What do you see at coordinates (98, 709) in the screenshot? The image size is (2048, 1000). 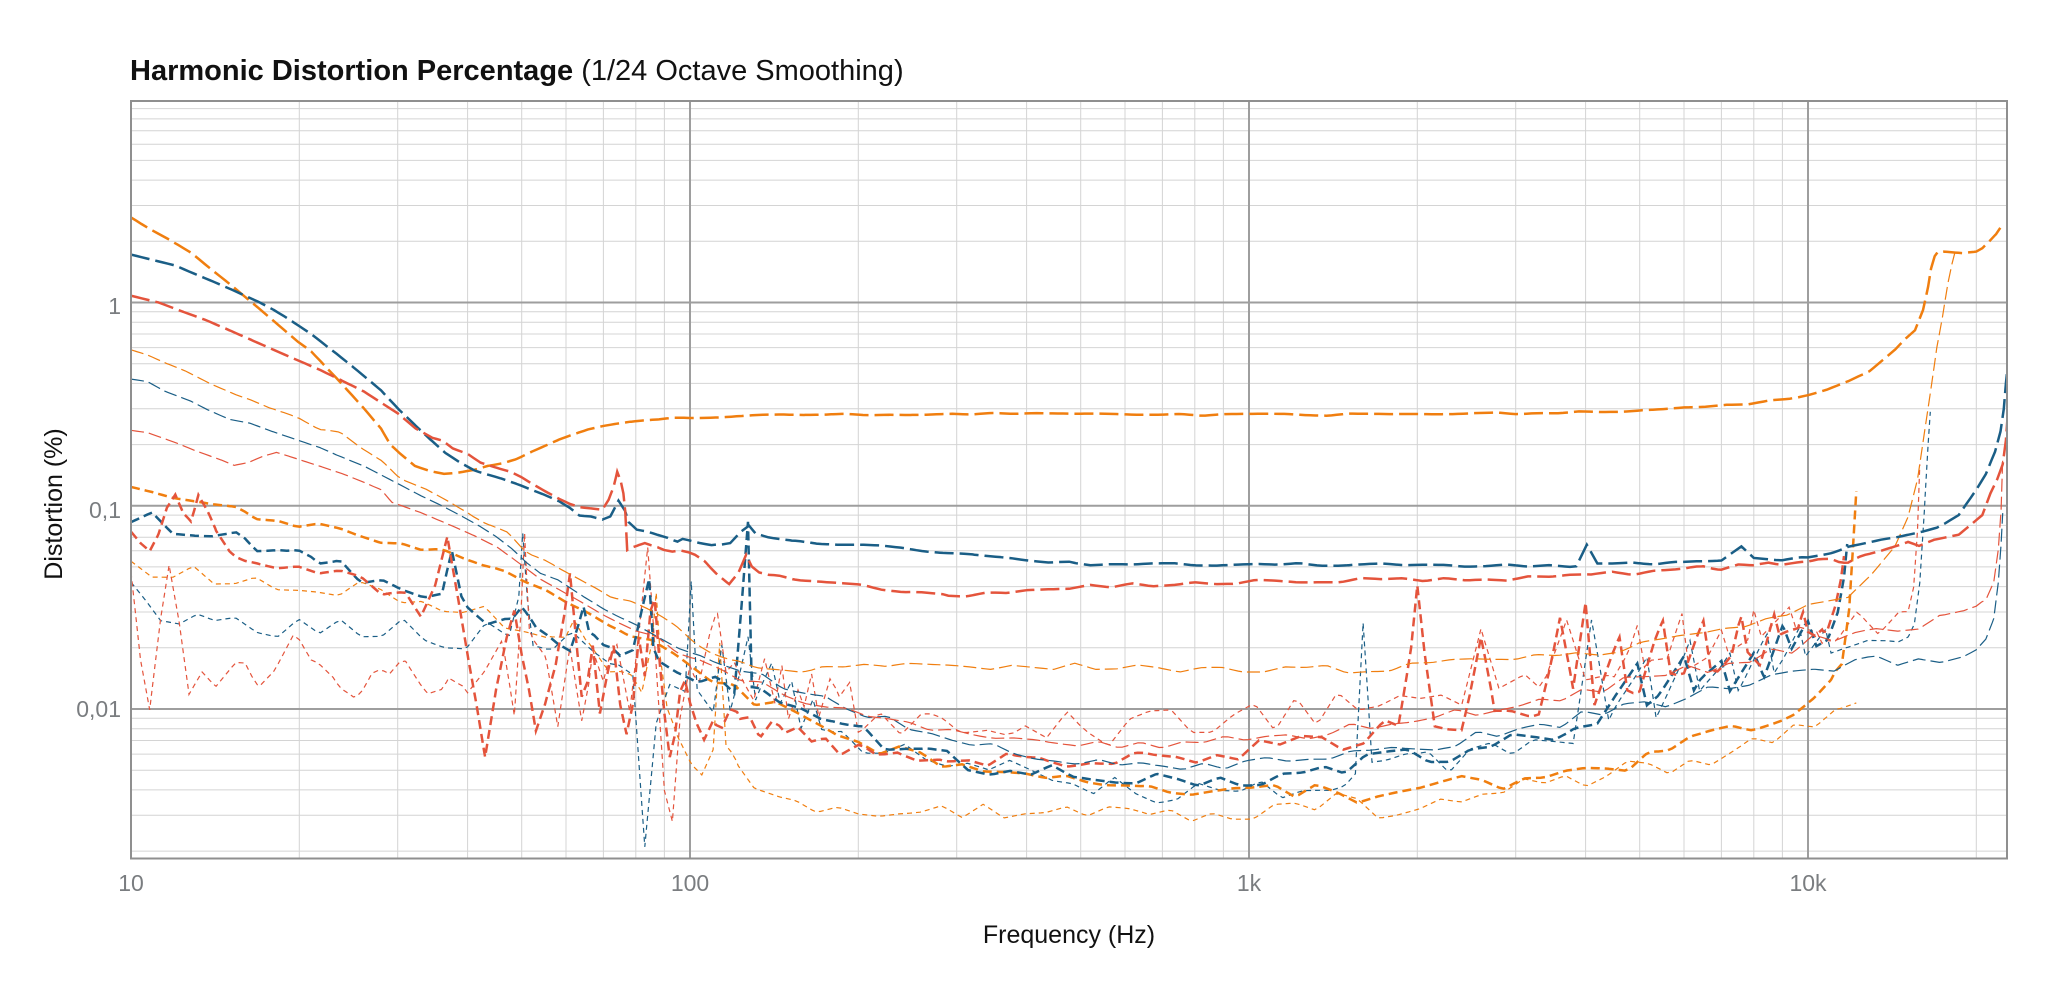 I see `svg-text: 0,01` at bounding box center [98, 709].